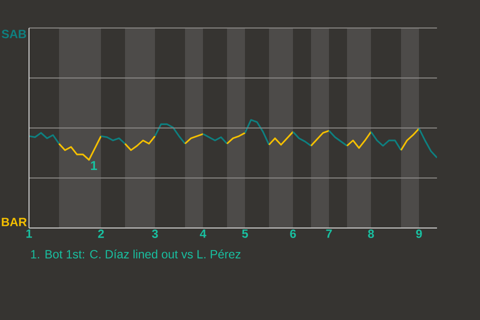 The width and height of the screenshot is (480, 320). Describe the element at coordinates (14, 222) in the screenshot. I see `text: BAR` at that location.